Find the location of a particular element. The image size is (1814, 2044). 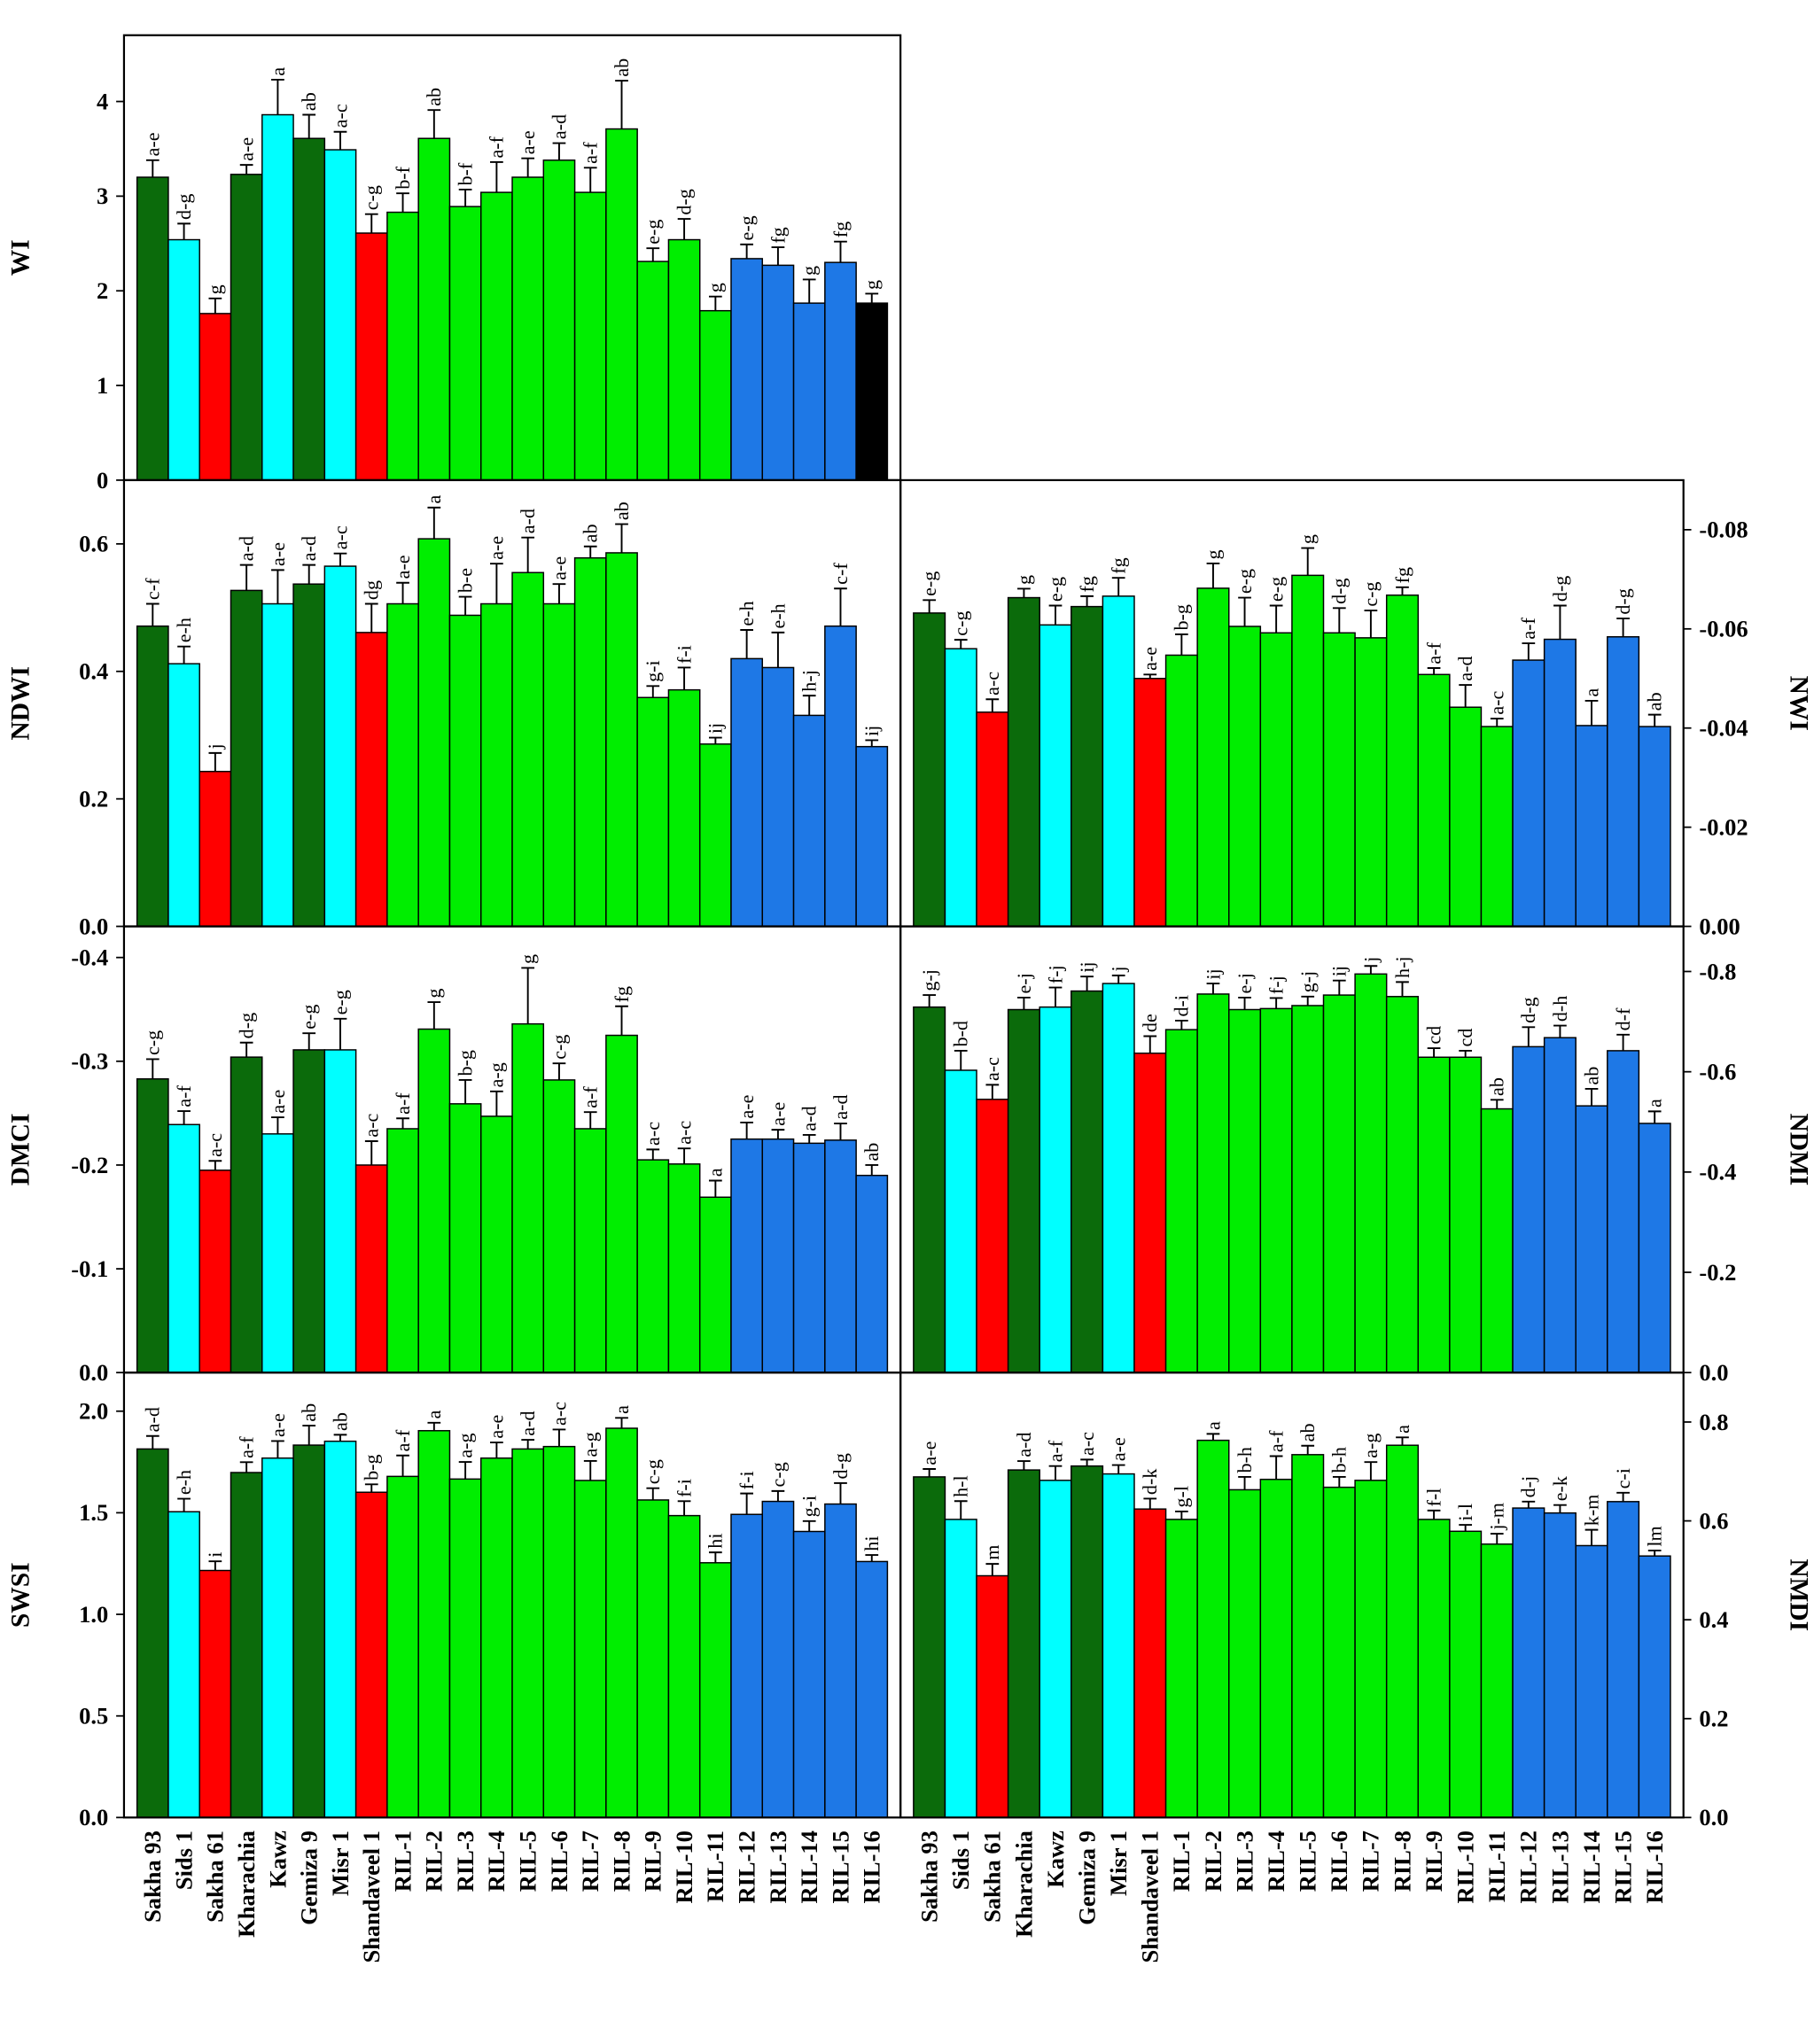

significance-letter: a is located at coordinates (1591, 692).